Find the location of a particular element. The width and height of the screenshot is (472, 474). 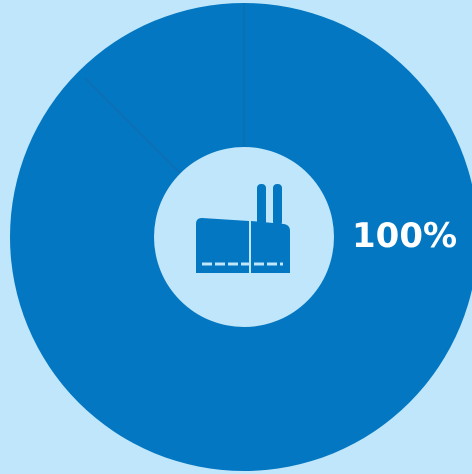

factory-icon is located at coordinates (243, 228).